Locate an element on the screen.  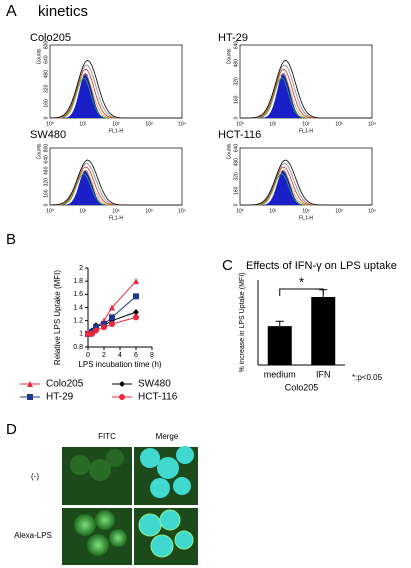
legend-label: Colo205 is located at coordinates (65, 384).